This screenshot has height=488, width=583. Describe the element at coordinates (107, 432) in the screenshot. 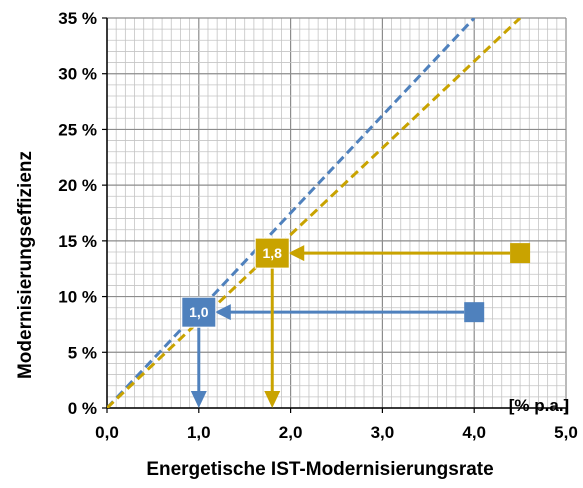

I see `x-tick-label: 0,0` at that location.